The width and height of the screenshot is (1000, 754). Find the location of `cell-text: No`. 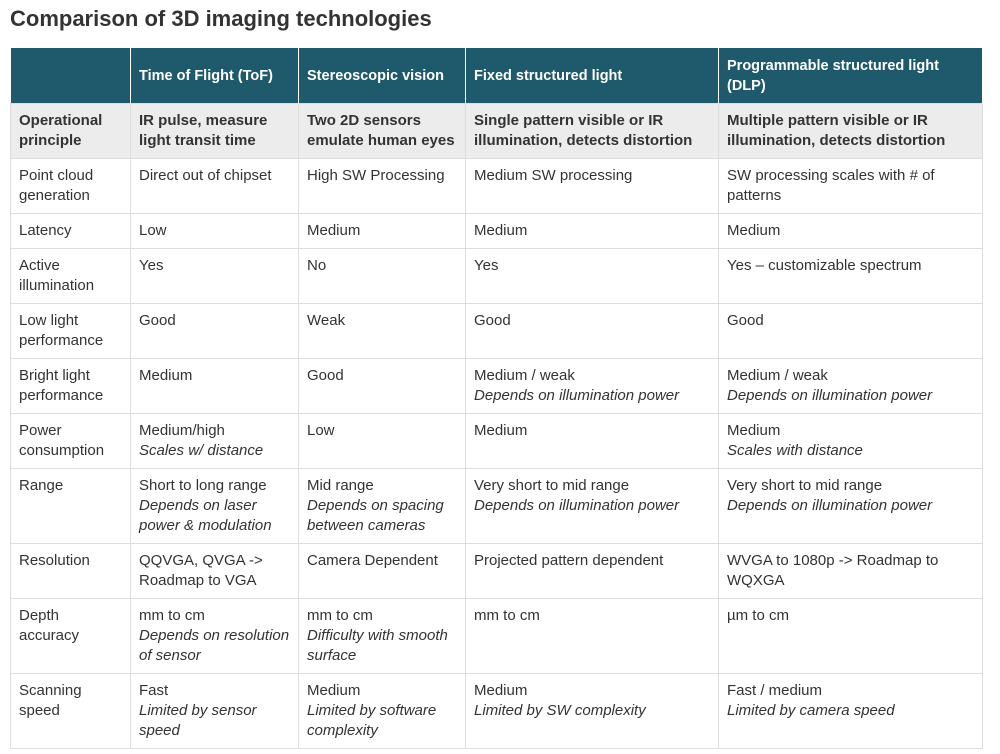

cell-text: No is located at coordinates (317, 265).